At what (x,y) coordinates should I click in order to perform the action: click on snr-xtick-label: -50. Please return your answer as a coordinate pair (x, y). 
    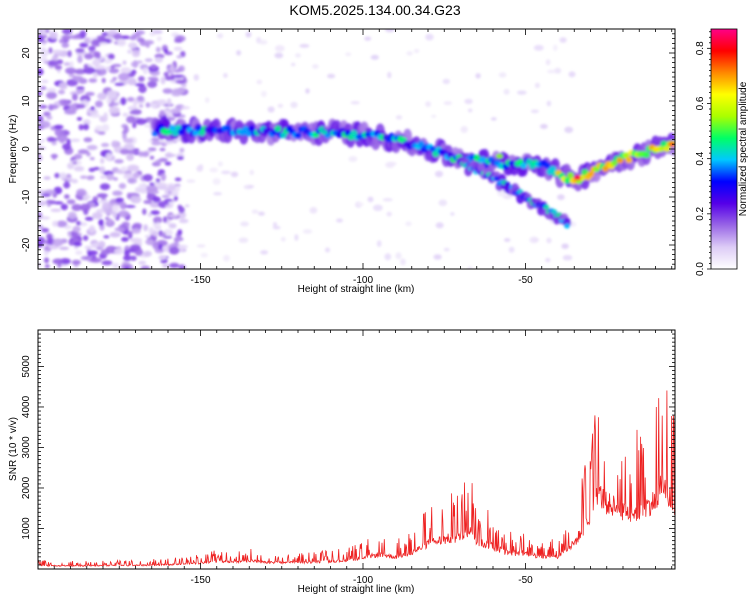
    Looking at the image, I should click on (525, 580).